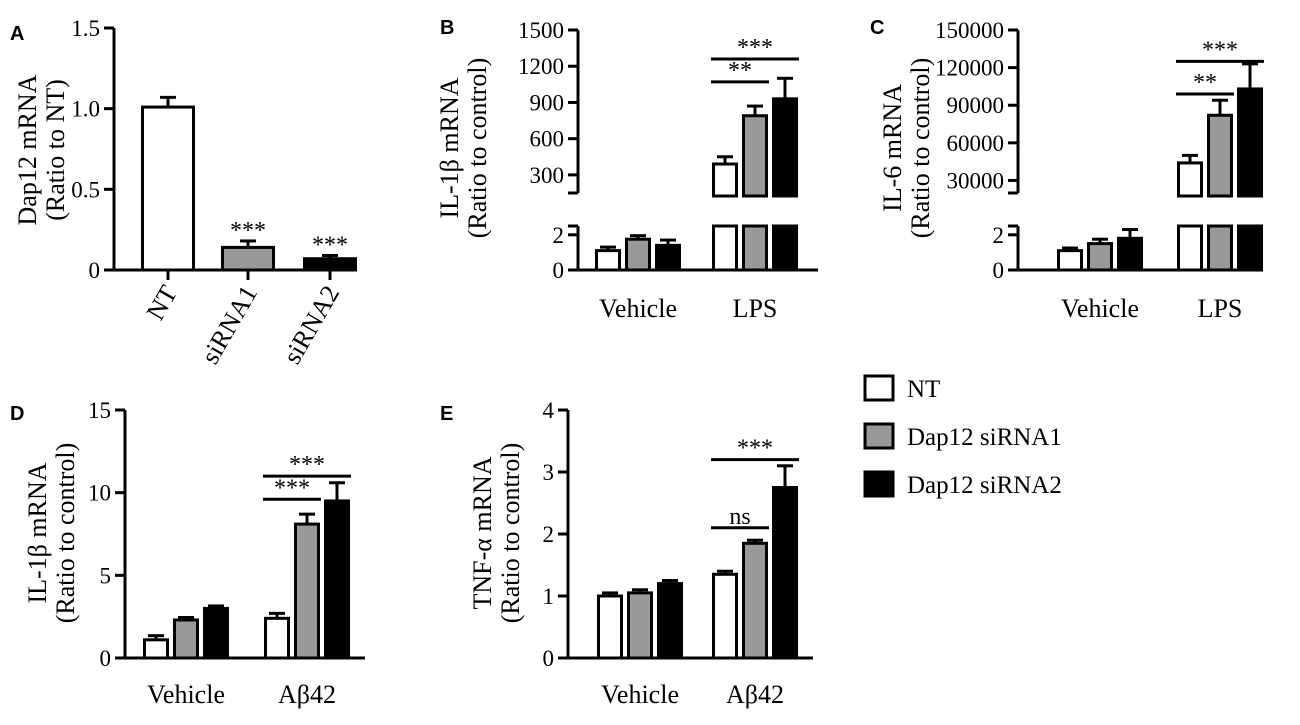 The image size is (1300, 725). Describe the element at coordinates (65, 533) in the screenshot. I see `d-y-axis-label-line: (Ratio to control)` at that location.